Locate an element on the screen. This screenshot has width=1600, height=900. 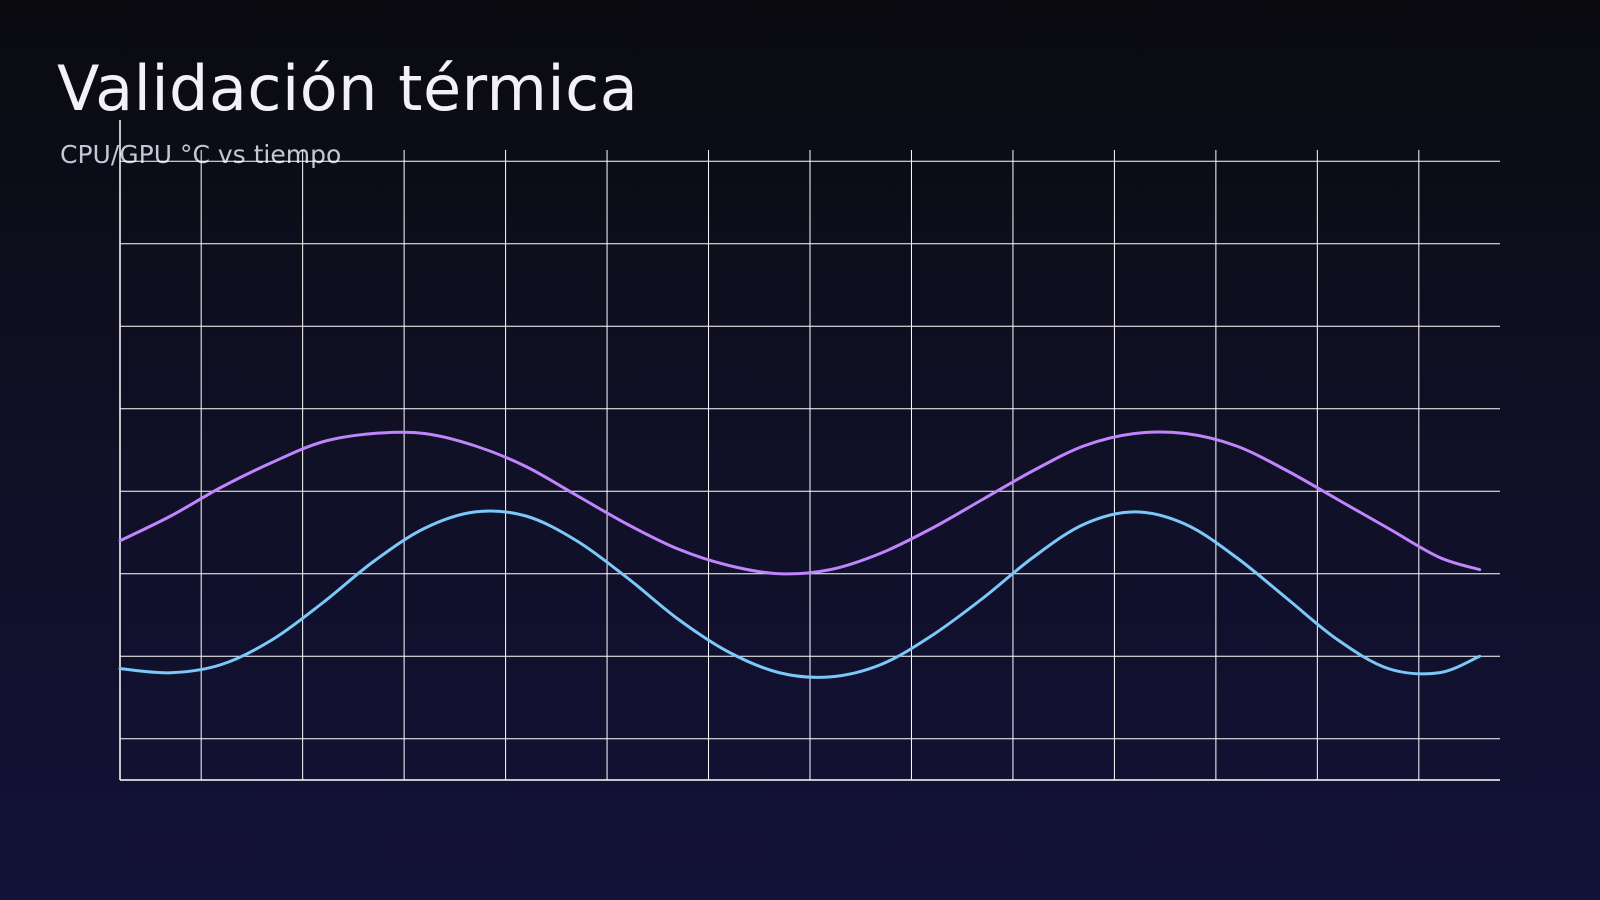
chart-subtitle: CPU/GPU °C vs tiempo is located at coordinates (201, 154).